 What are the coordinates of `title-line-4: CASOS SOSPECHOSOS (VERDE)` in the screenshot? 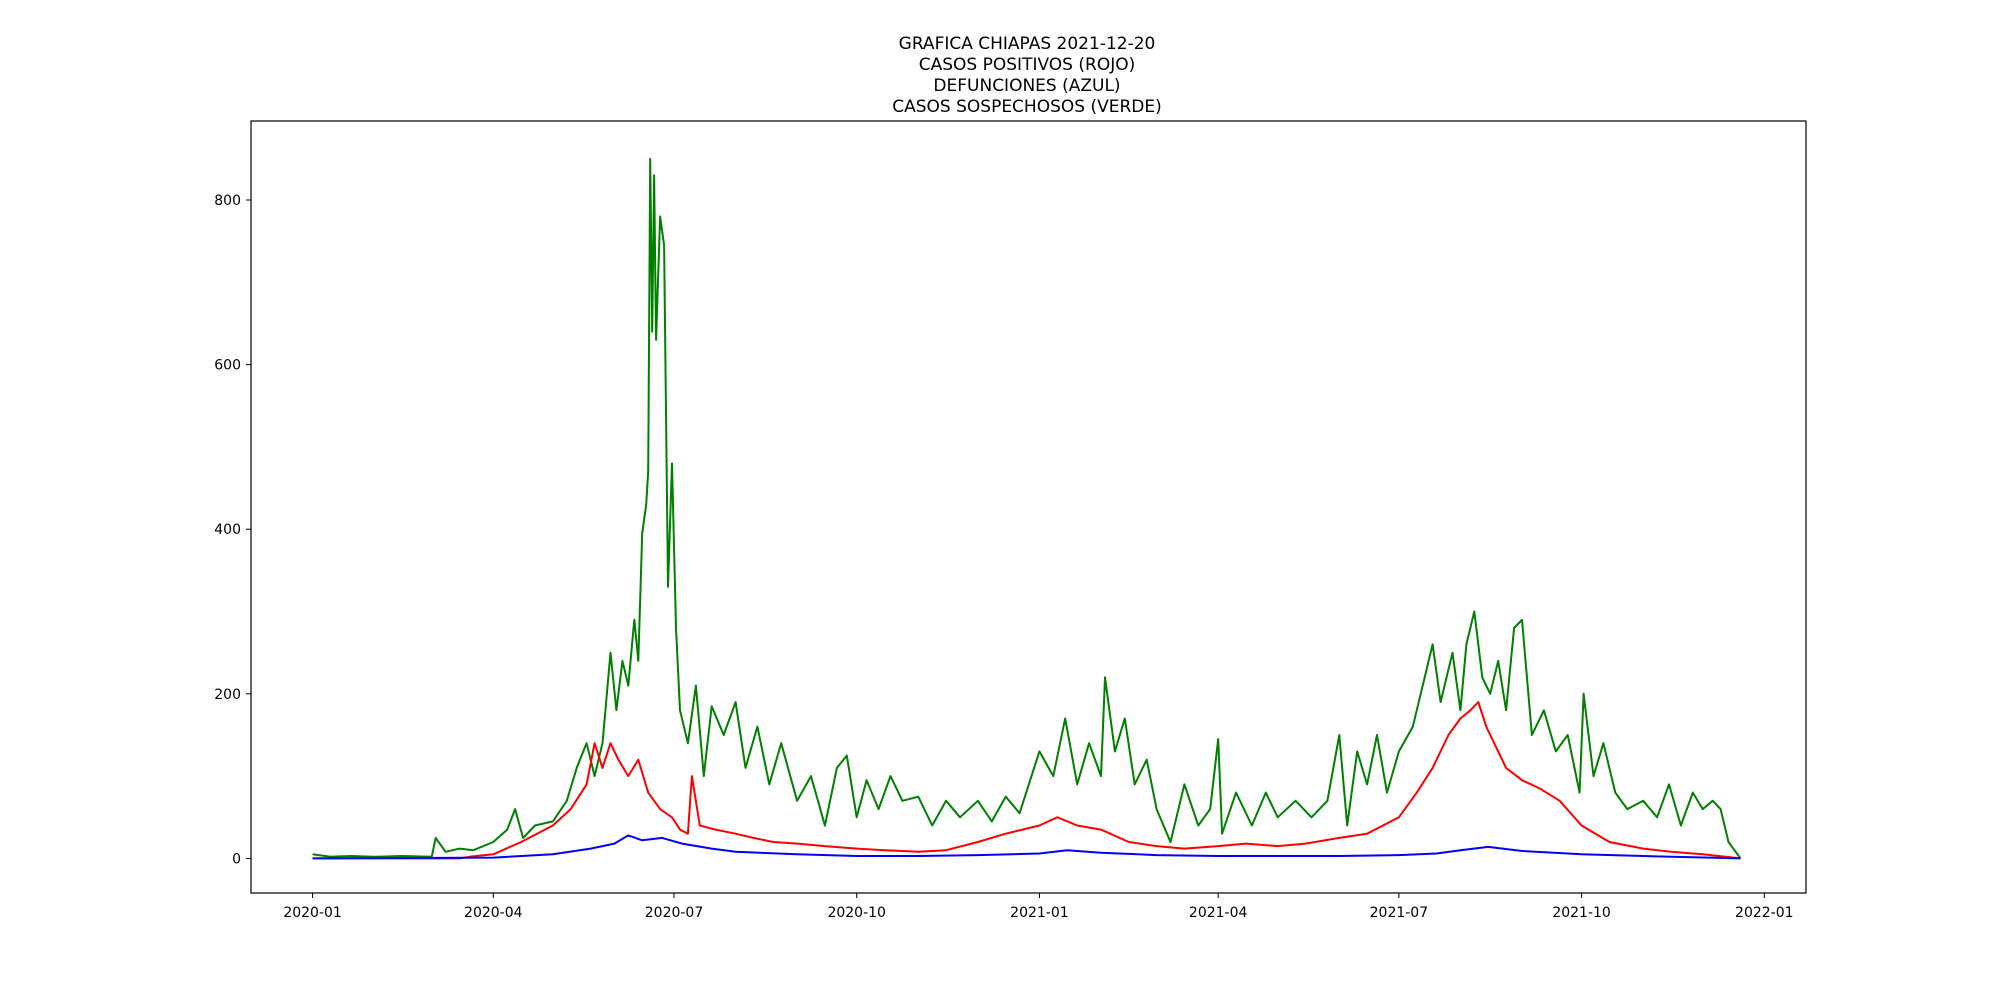 It's located at (1027, 107).